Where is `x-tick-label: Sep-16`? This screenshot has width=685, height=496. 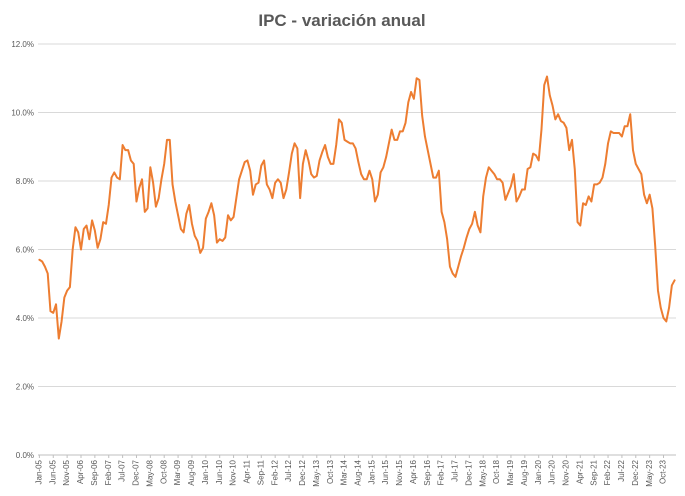
x-tick-label: Sep-16 is located at coordinates (427, 472).